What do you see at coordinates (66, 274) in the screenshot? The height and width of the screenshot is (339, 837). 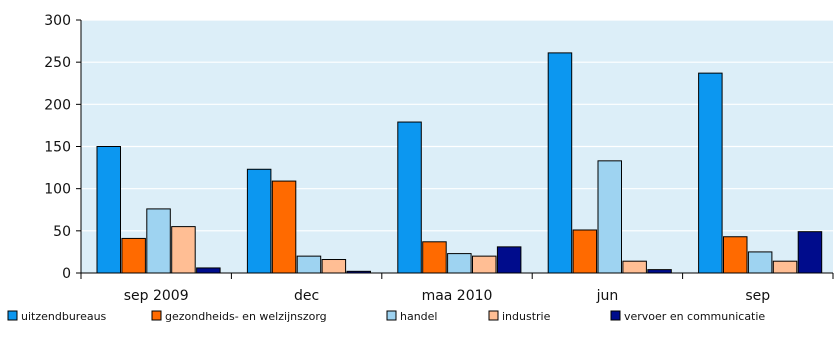 I see `y-tick-label: 0` at bounding box center [66, 274].